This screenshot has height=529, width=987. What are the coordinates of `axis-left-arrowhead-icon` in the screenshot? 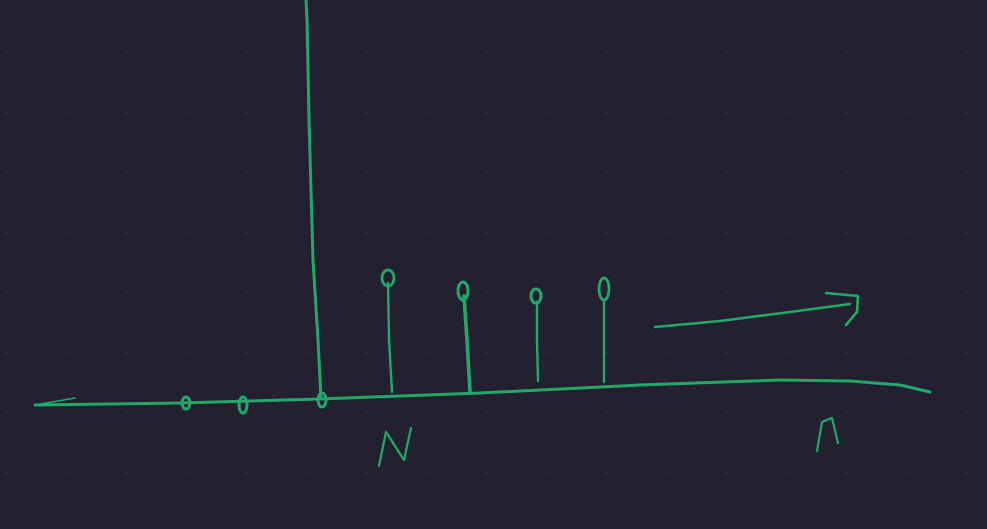 It's located at (55, 401).